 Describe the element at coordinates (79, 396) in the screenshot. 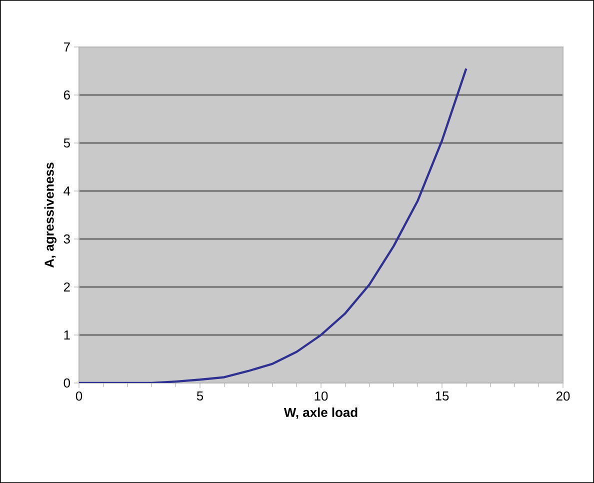

I see `x-tick-label: 0` at that location.